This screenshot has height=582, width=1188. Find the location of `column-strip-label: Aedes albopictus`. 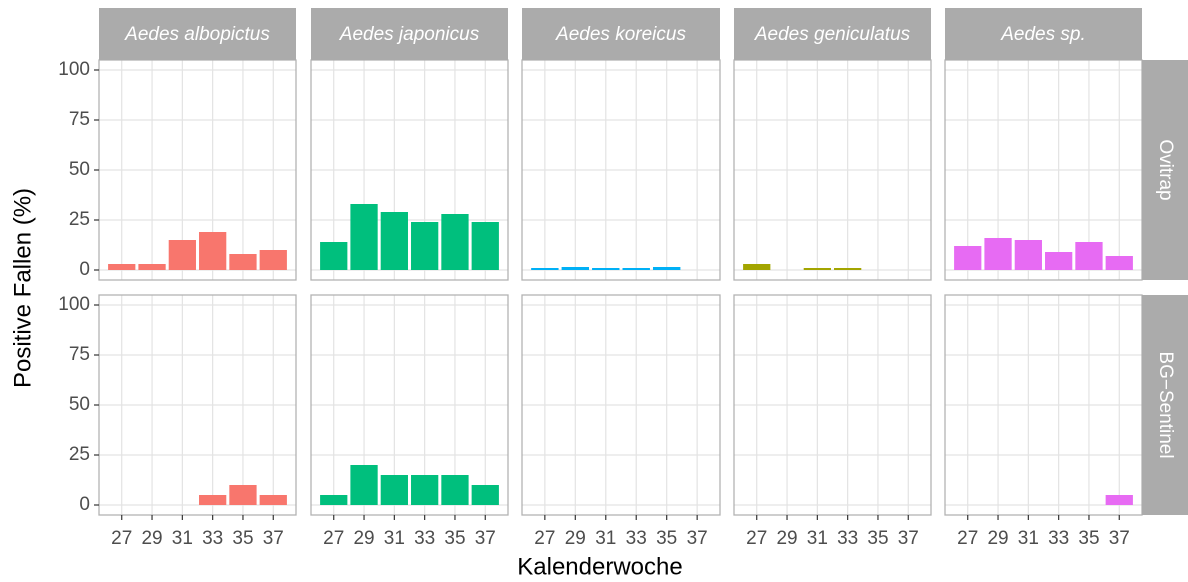

column-strip-label: Aedes albopictus is located at coordinates (197, 34).